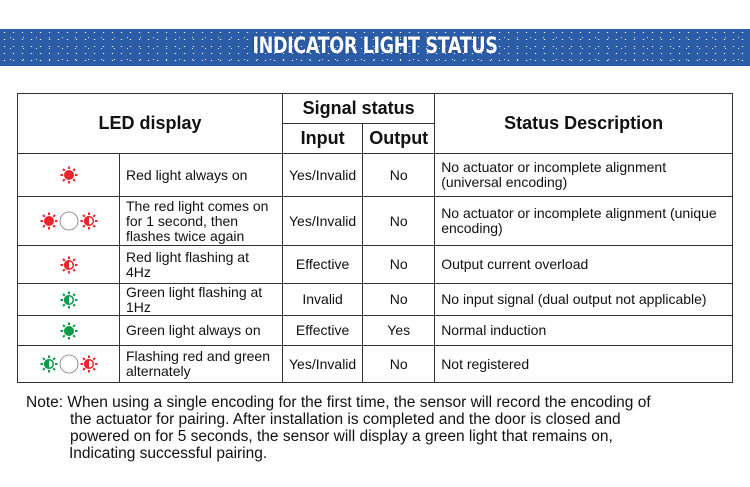 This screenshot has width=750, height=487. Describe the element at coordinates (201, 299) in the screenshot. I see `led-description: Green light flashing at 1Hz` at that location.